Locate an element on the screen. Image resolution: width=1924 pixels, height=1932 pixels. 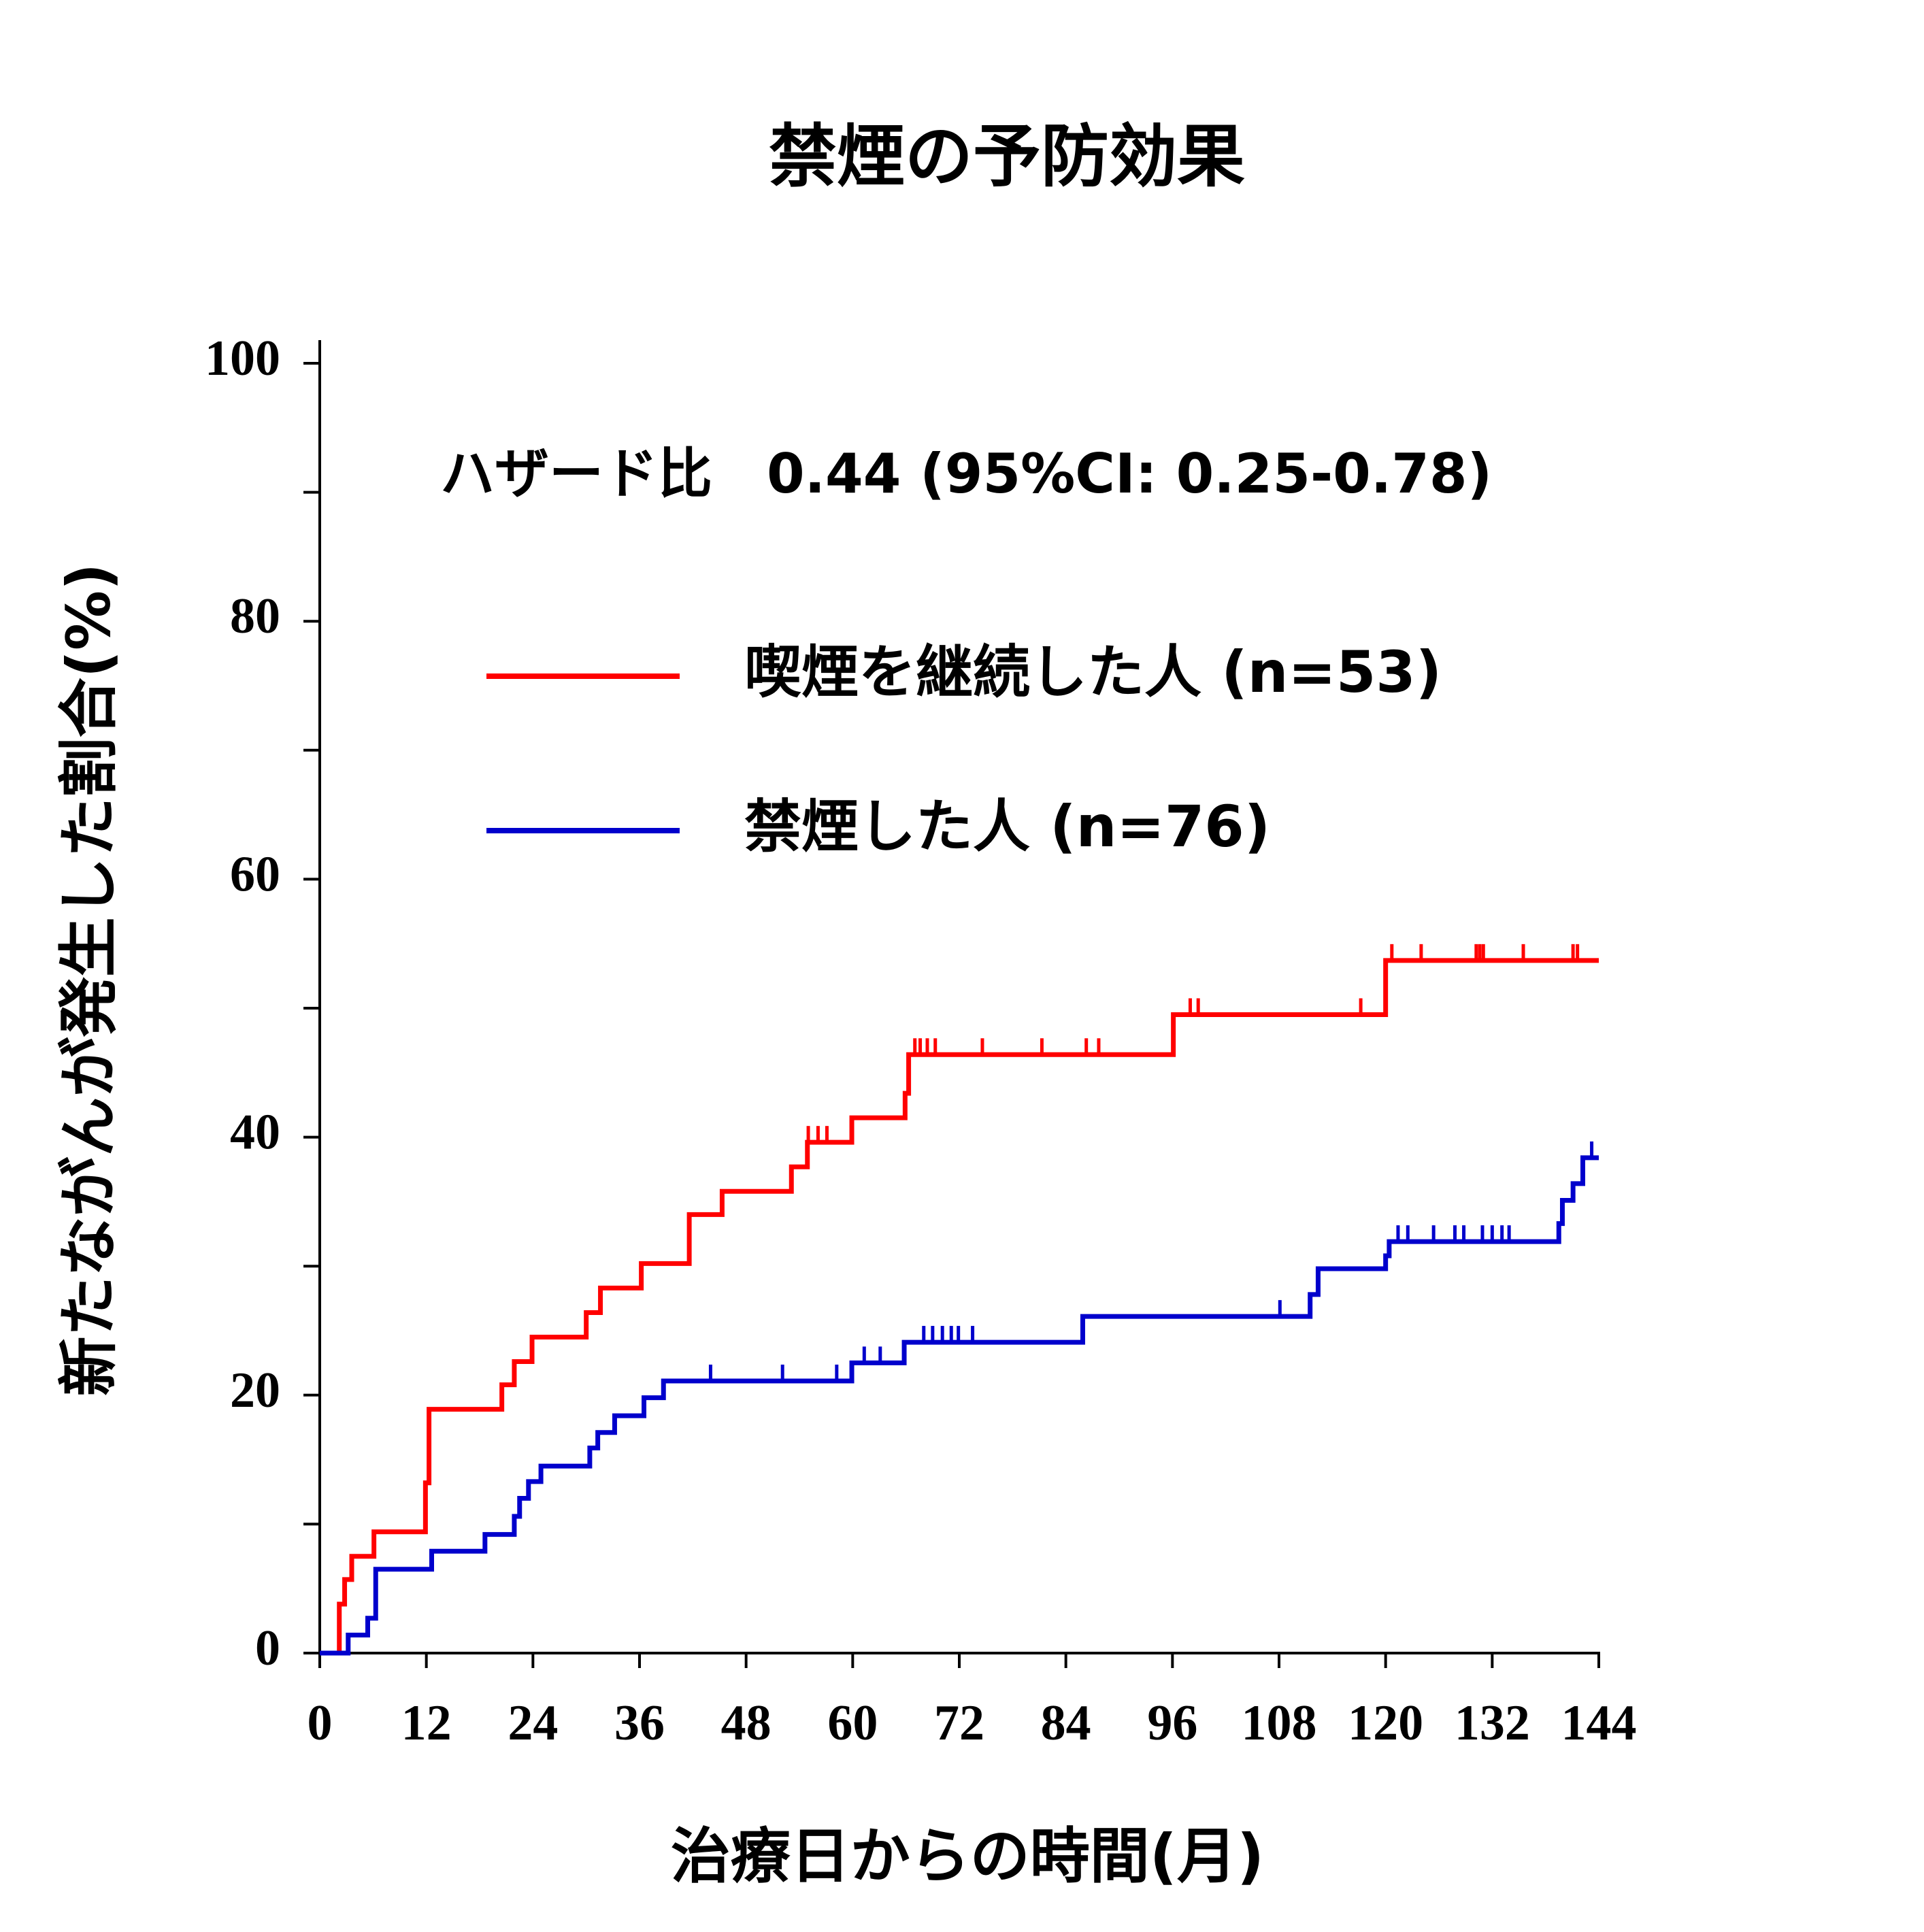
x-tick-label: 48 is located at coordinates (746, 1723).